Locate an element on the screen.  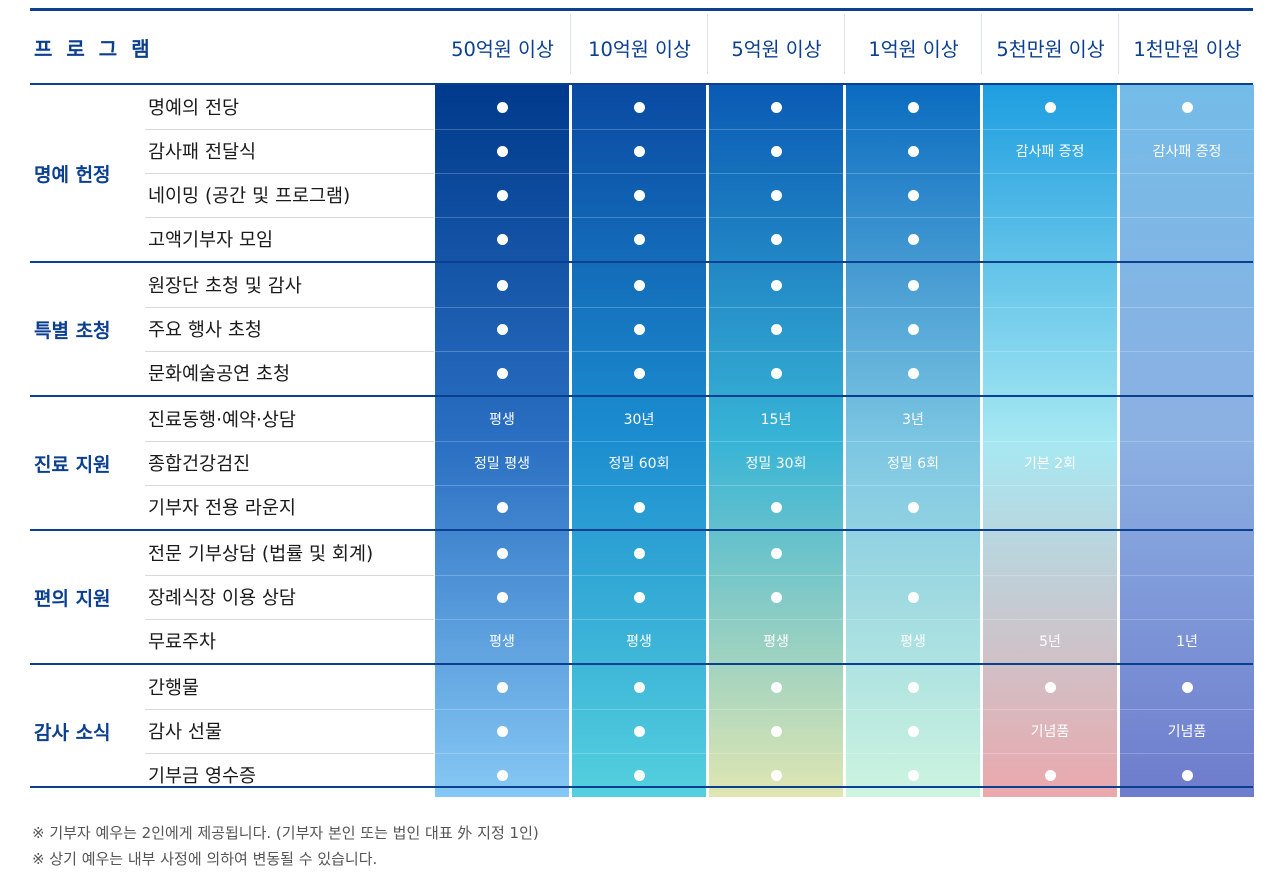
benefit-text-cell: 3년 is located at coordinates (913, 420).